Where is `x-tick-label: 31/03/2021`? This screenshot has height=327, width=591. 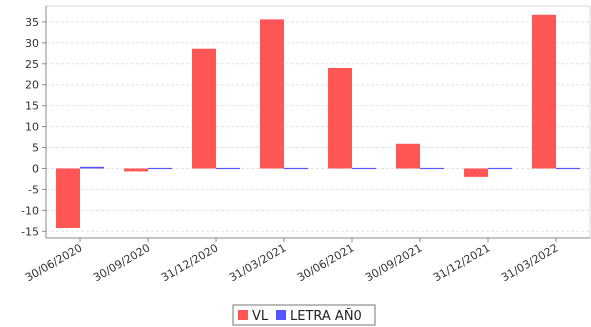
x-tick-label: 31/03/2021 is located at coordinates (257, 262).